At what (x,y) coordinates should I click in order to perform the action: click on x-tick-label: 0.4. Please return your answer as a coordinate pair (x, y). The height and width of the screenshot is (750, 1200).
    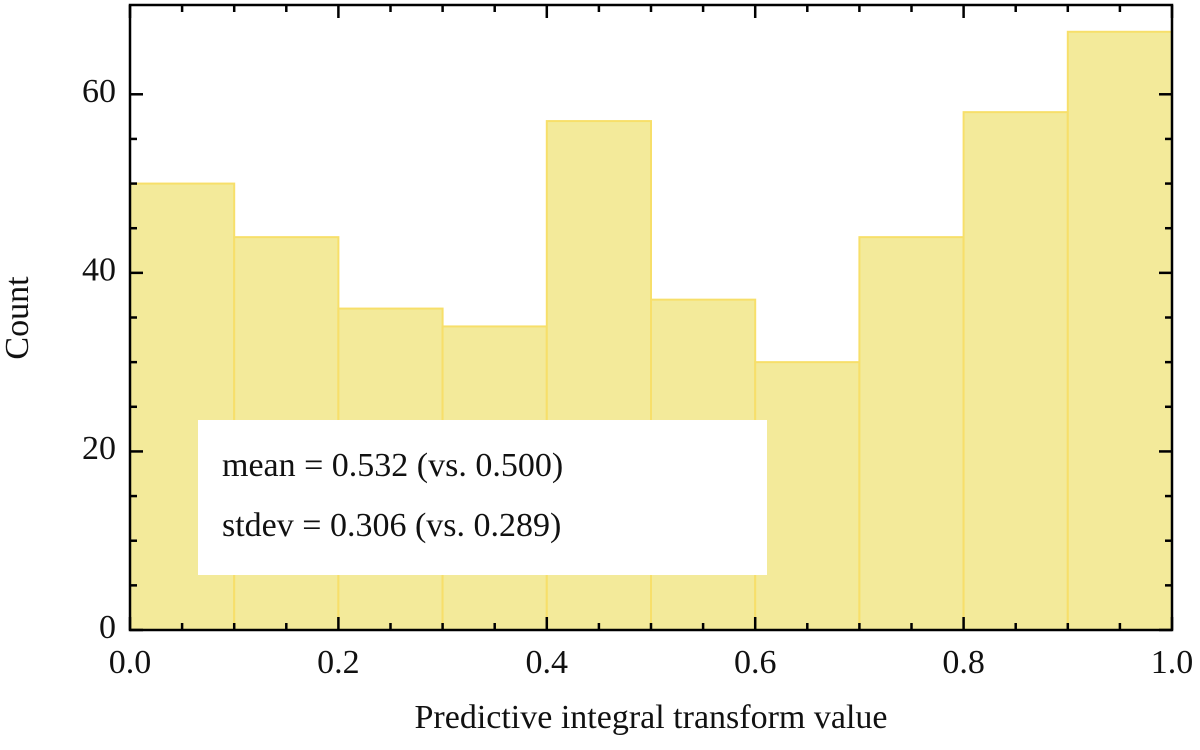
    Looking at the image, I should click on (547, 662).